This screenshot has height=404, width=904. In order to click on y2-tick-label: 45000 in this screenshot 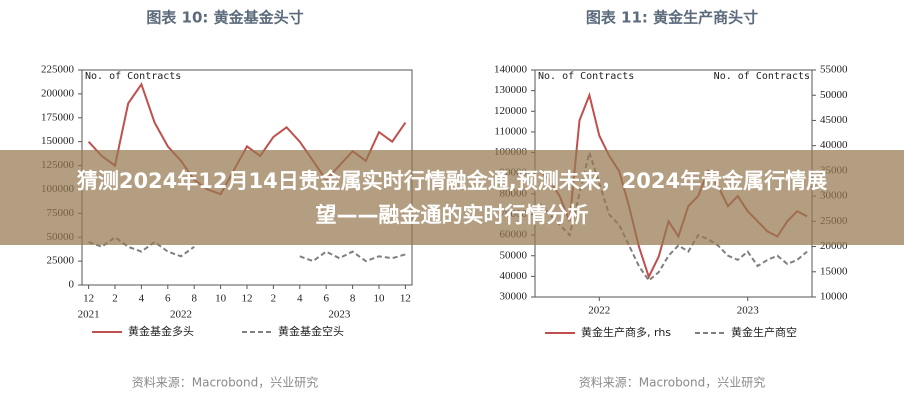, I will do `click(834, 120)`.